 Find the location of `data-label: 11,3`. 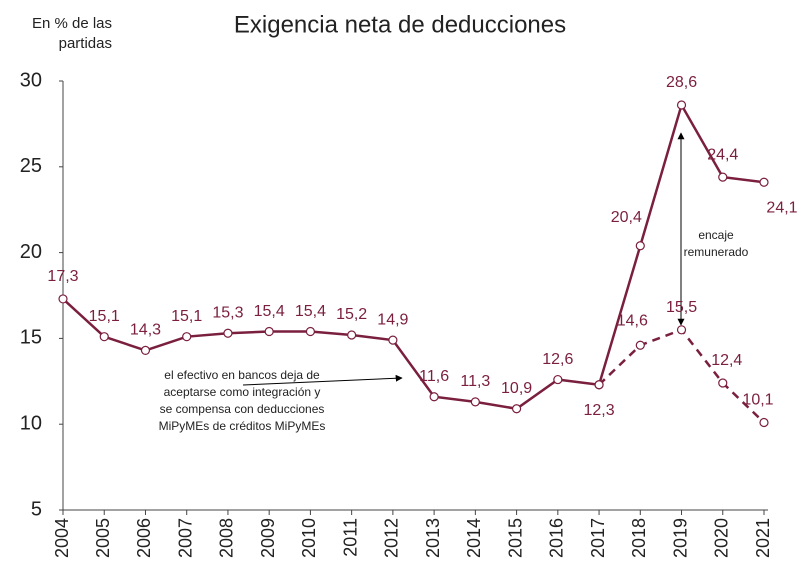

data-label: 11,3 is located at coordinates (475, 381).